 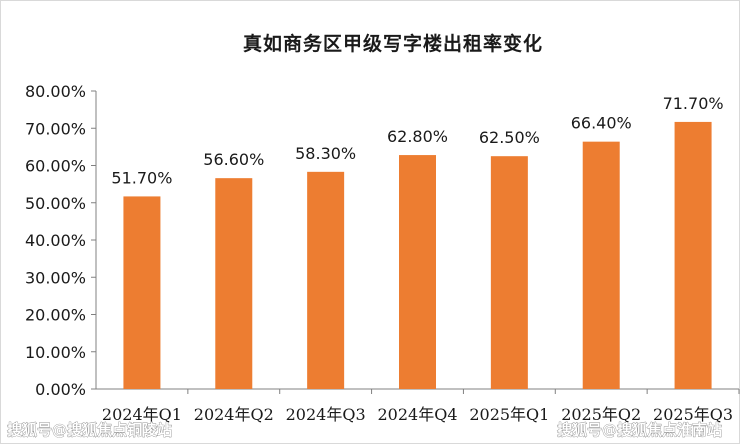 I want to click on chart-title: 真如商务区甲级写字楼出租率变化, so click(x=393, y=43).